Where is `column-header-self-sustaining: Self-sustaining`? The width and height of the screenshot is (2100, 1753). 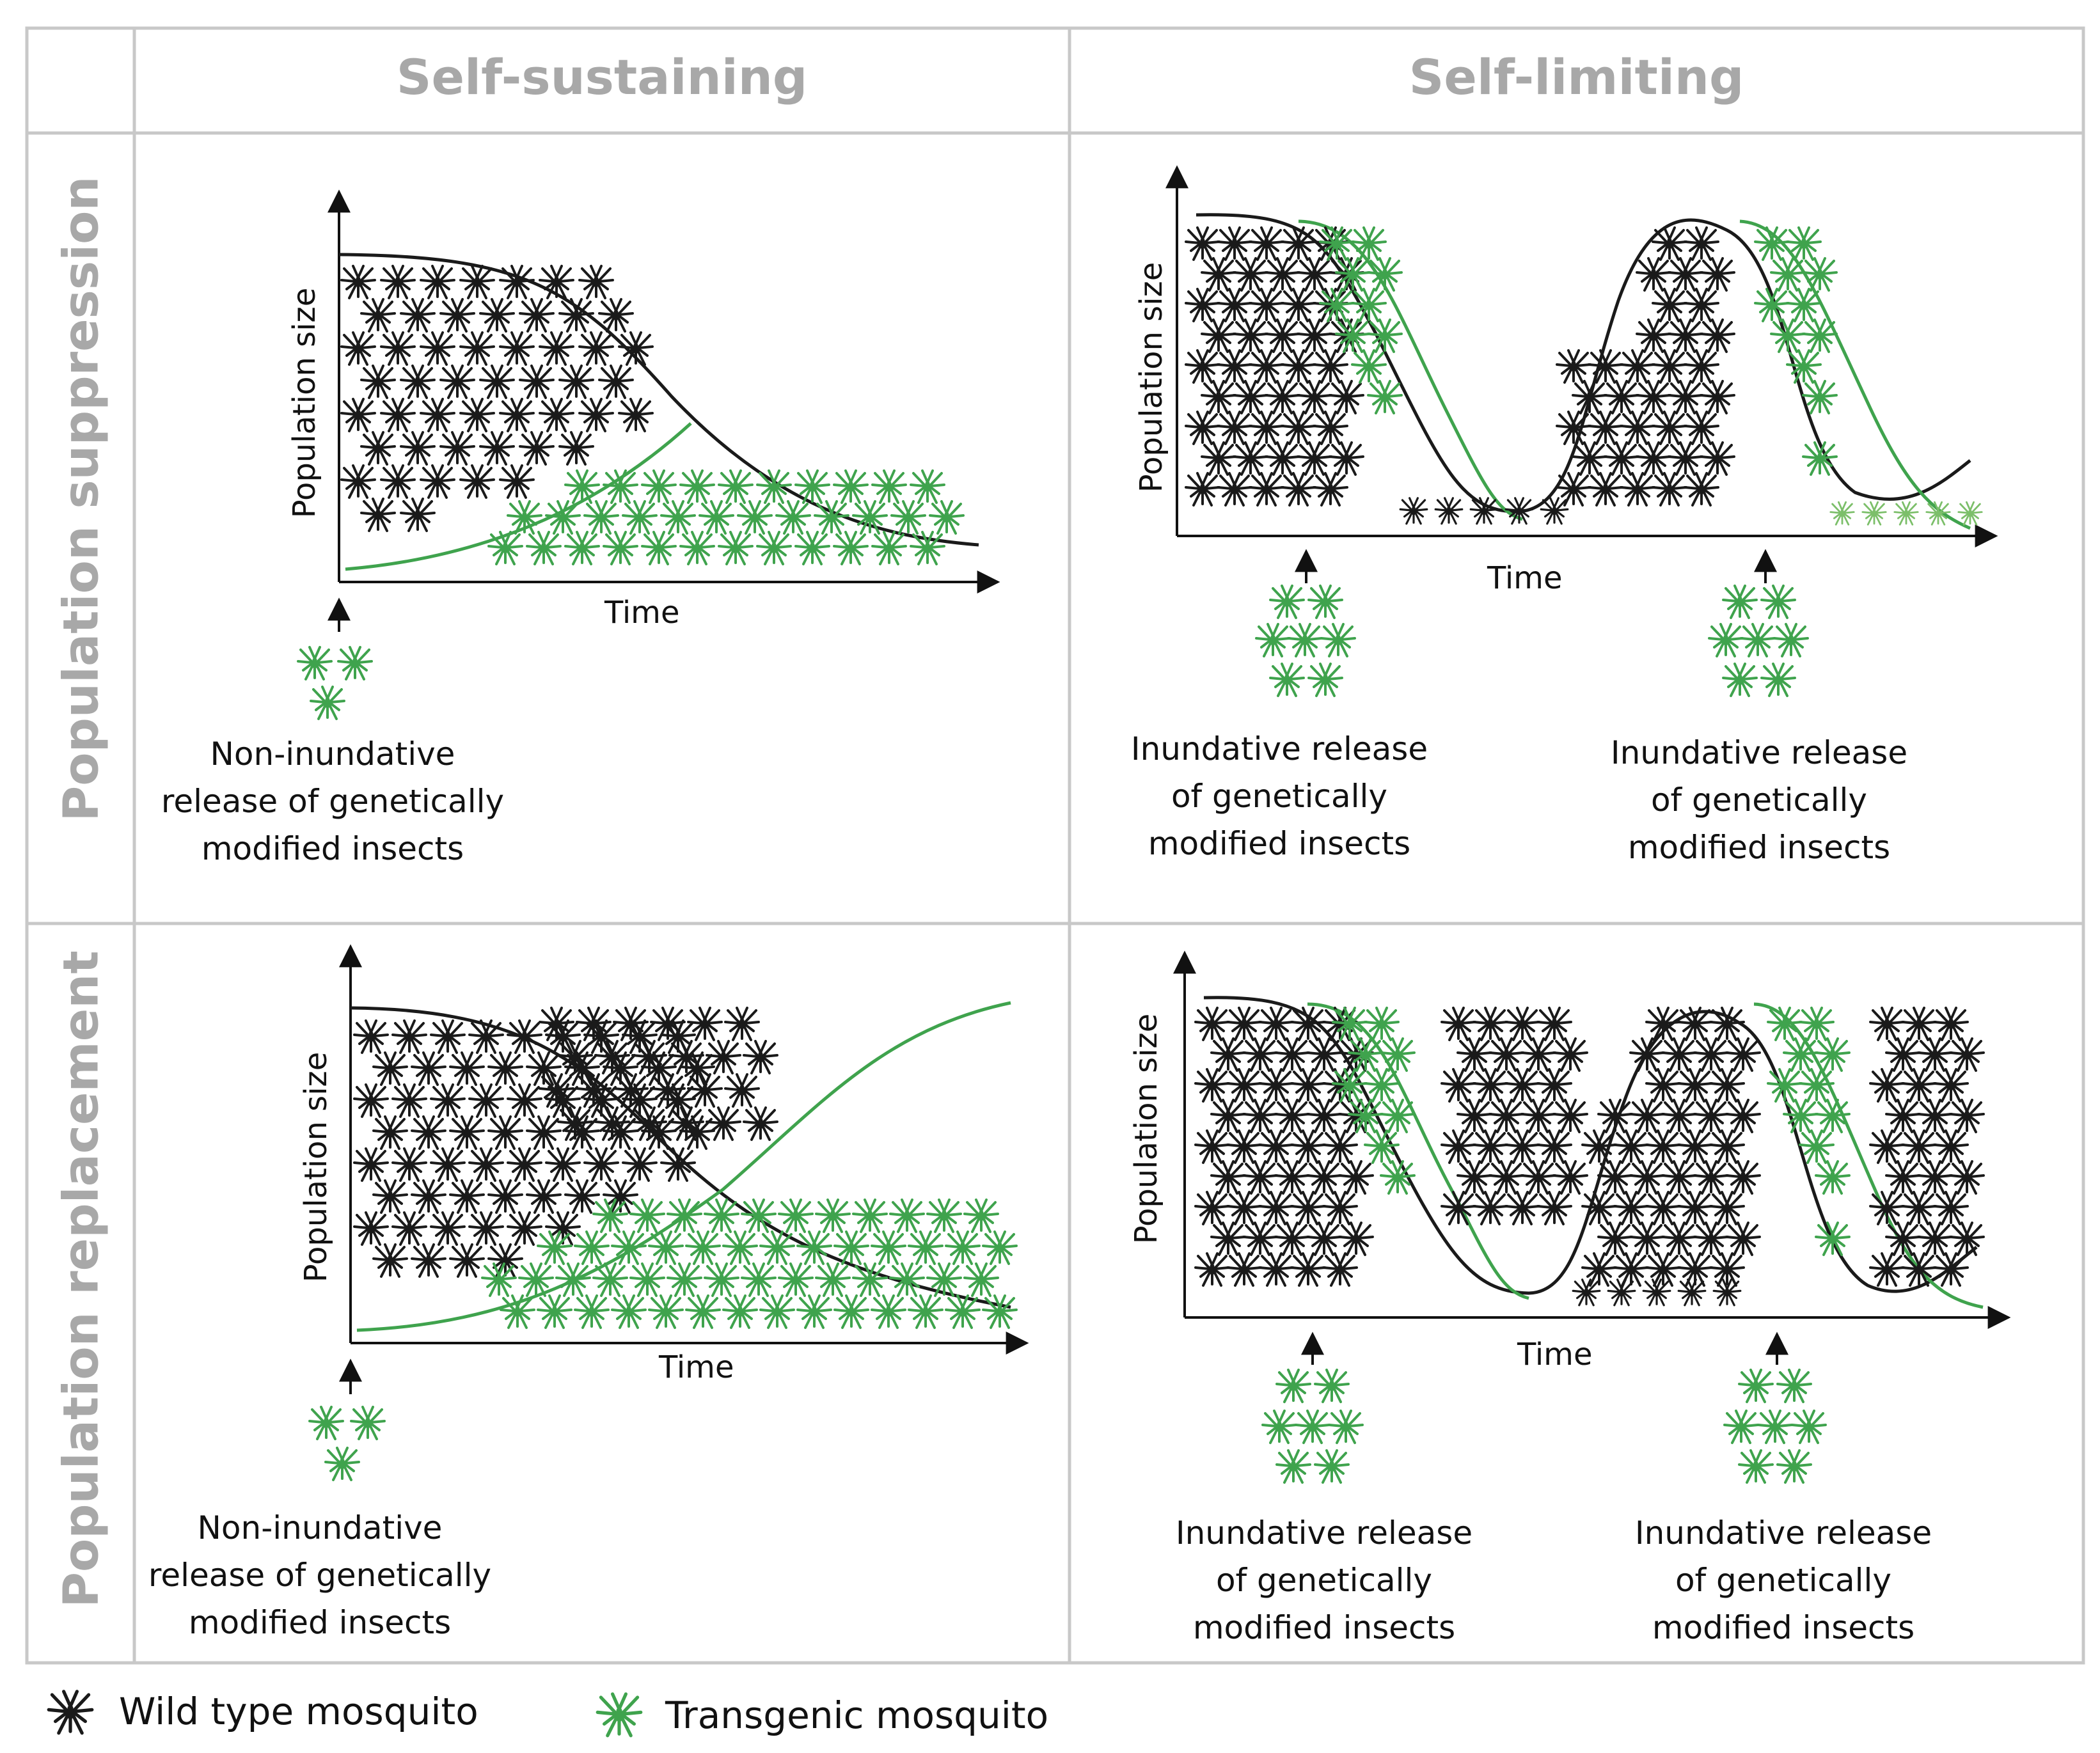
column-header-self-sustaining: Self-sustaining is located at coordinates (602, 77).